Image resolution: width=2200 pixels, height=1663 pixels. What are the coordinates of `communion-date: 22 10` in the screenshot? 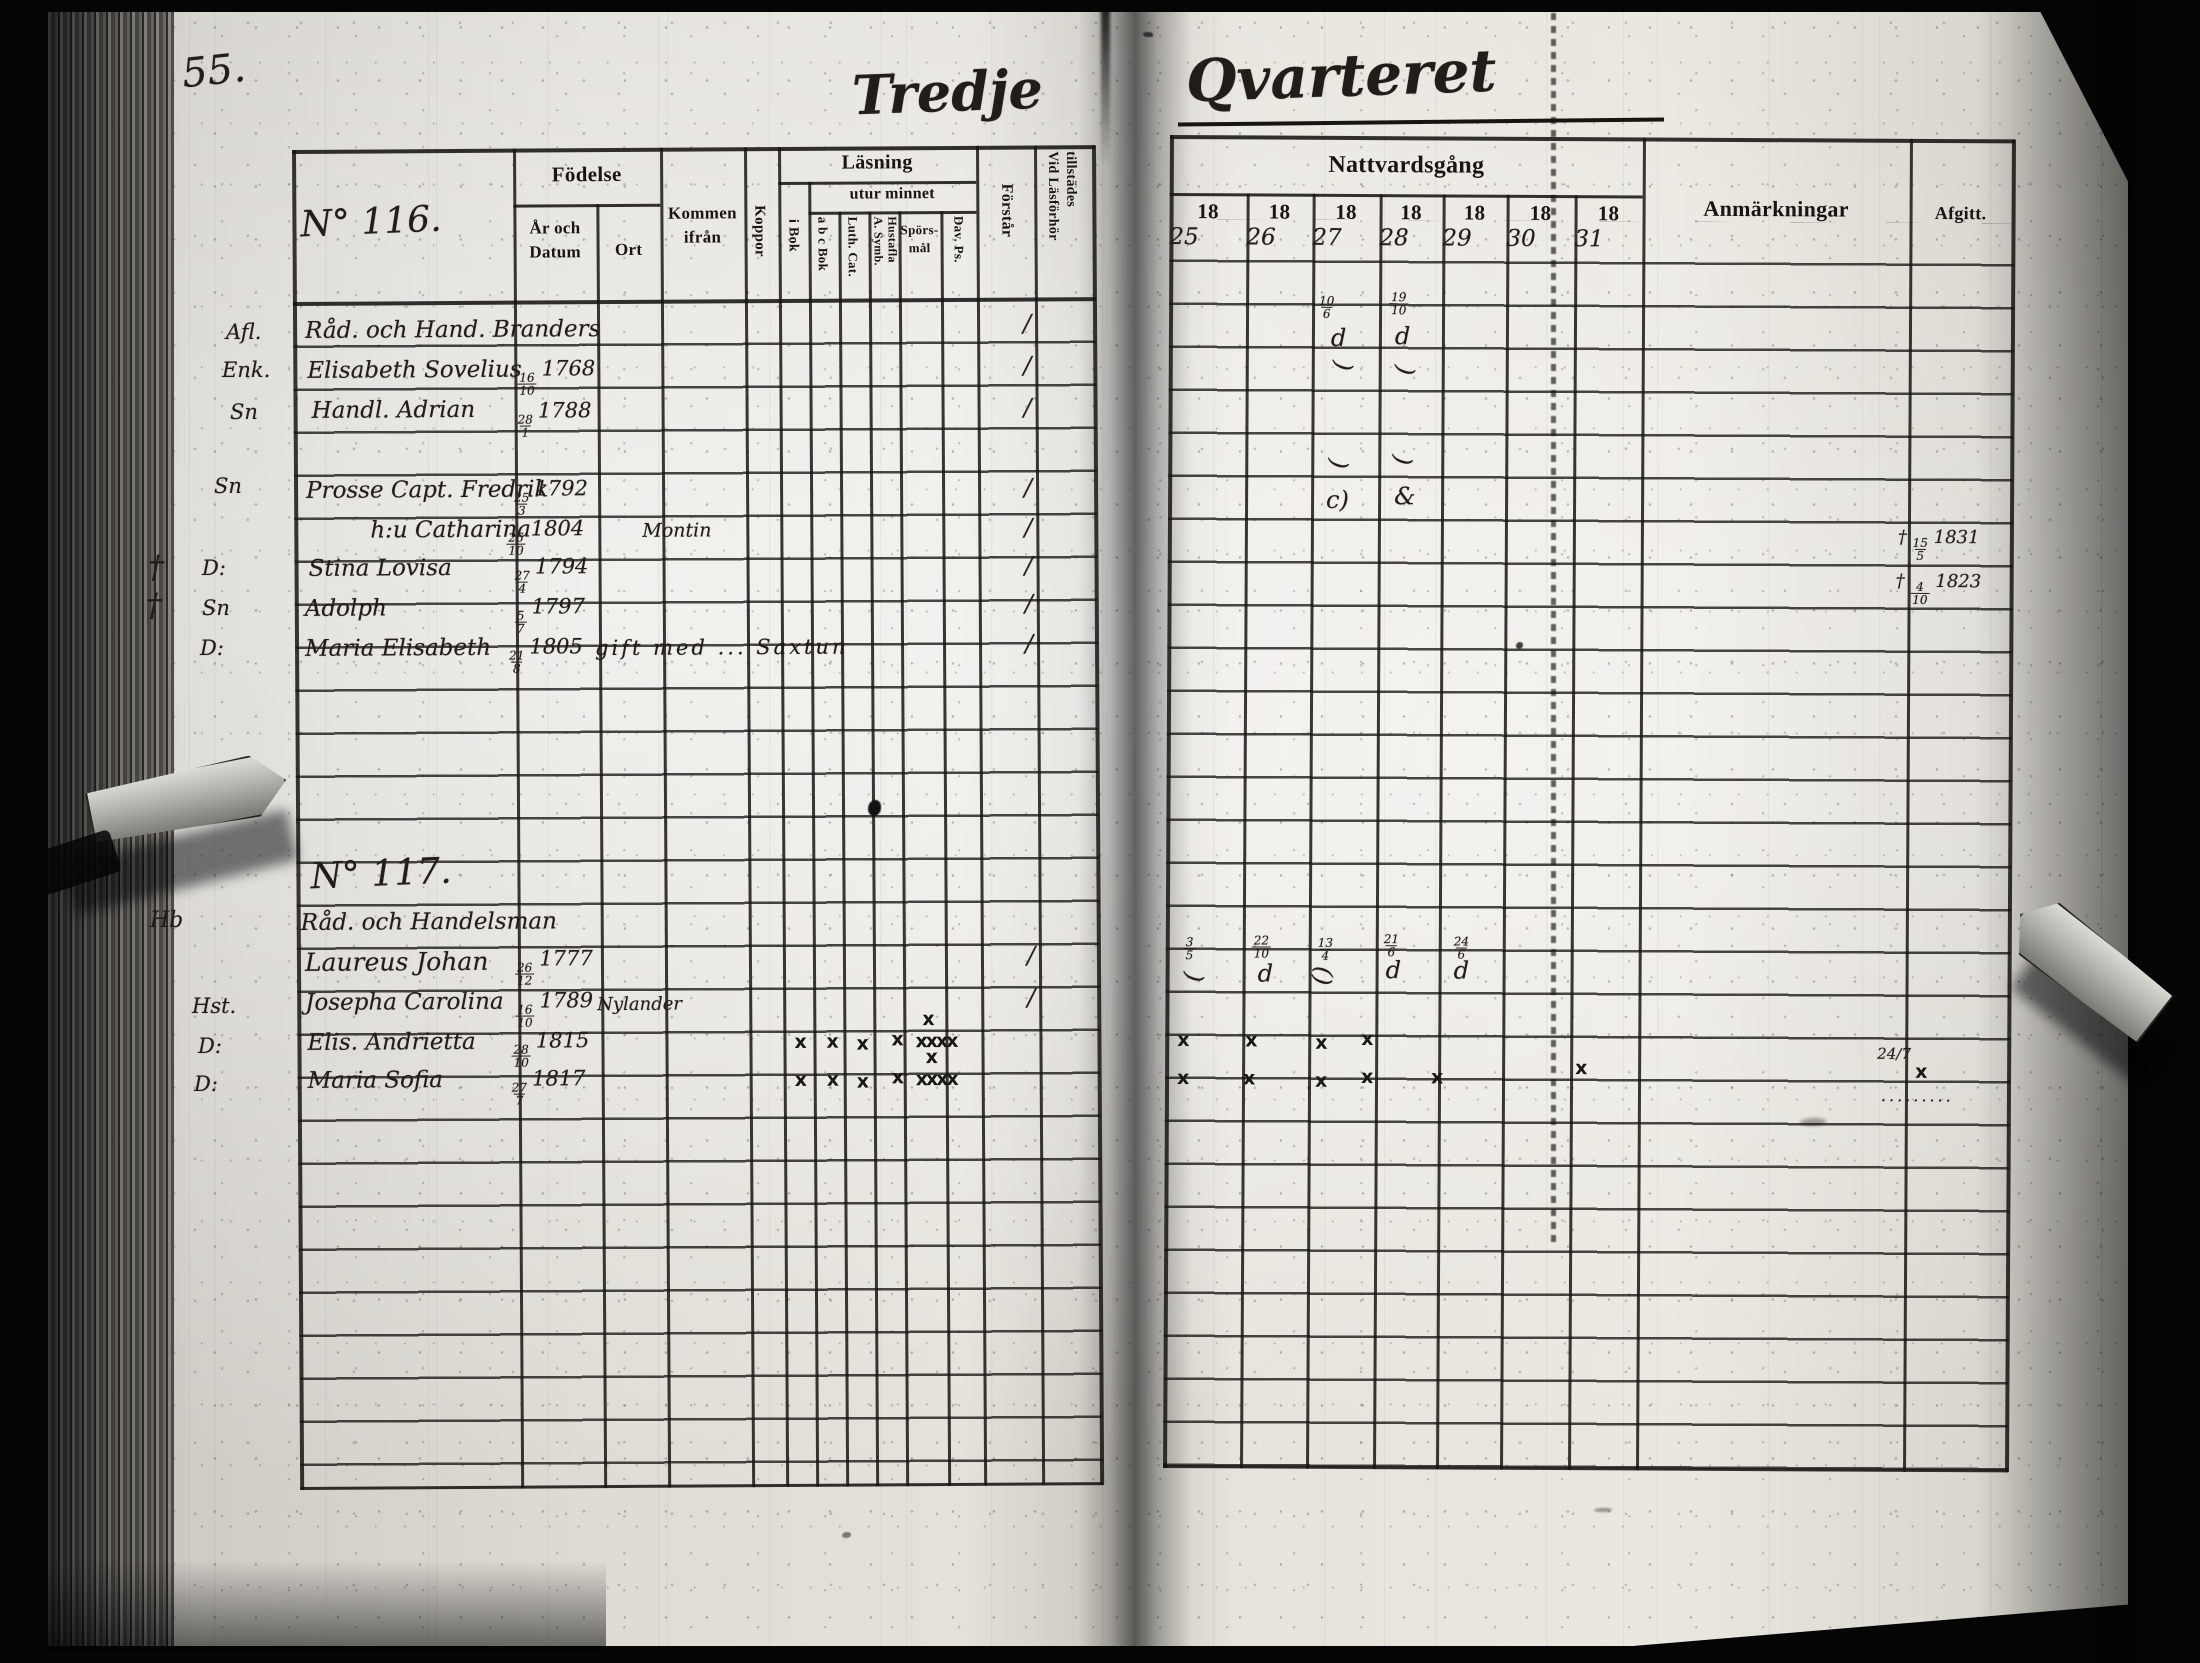 It's located at (1261, 947).